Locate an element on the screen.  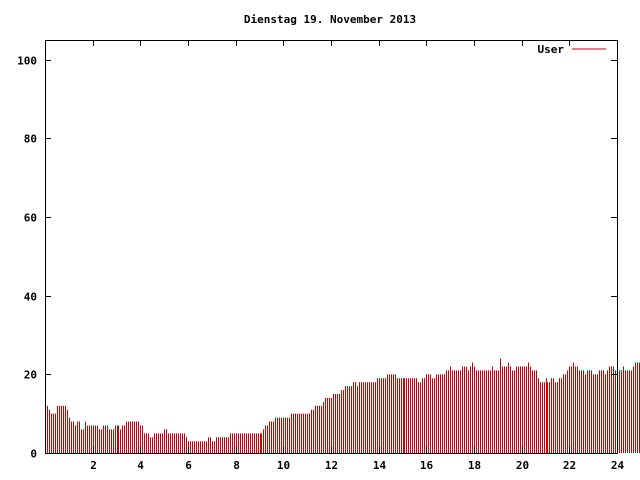
y-tick-label: 60 is located at coordinates (30, 218).